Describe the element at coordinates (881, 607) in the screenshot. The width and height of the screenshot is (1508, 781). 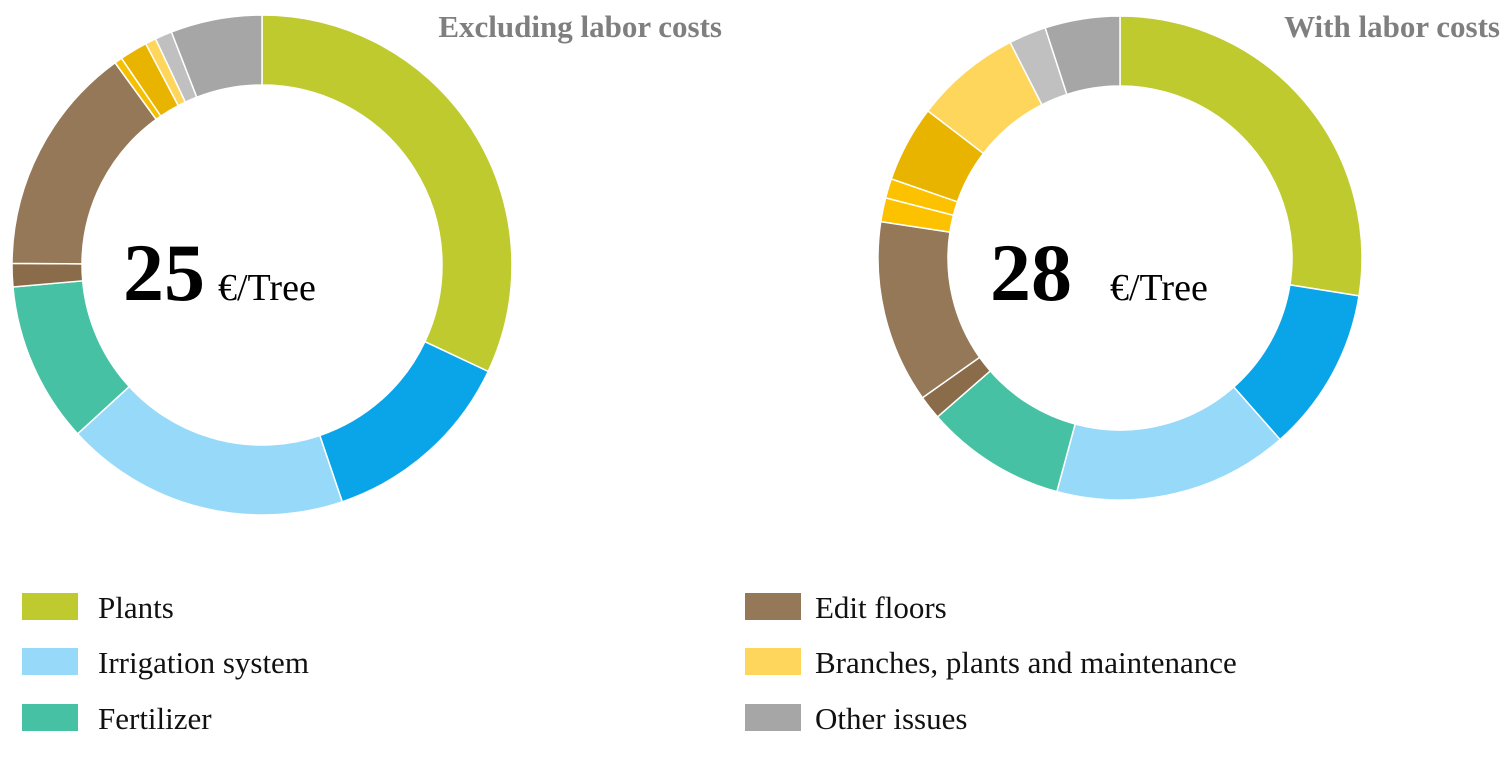
I see `legend-label: Edit floors` at that location.